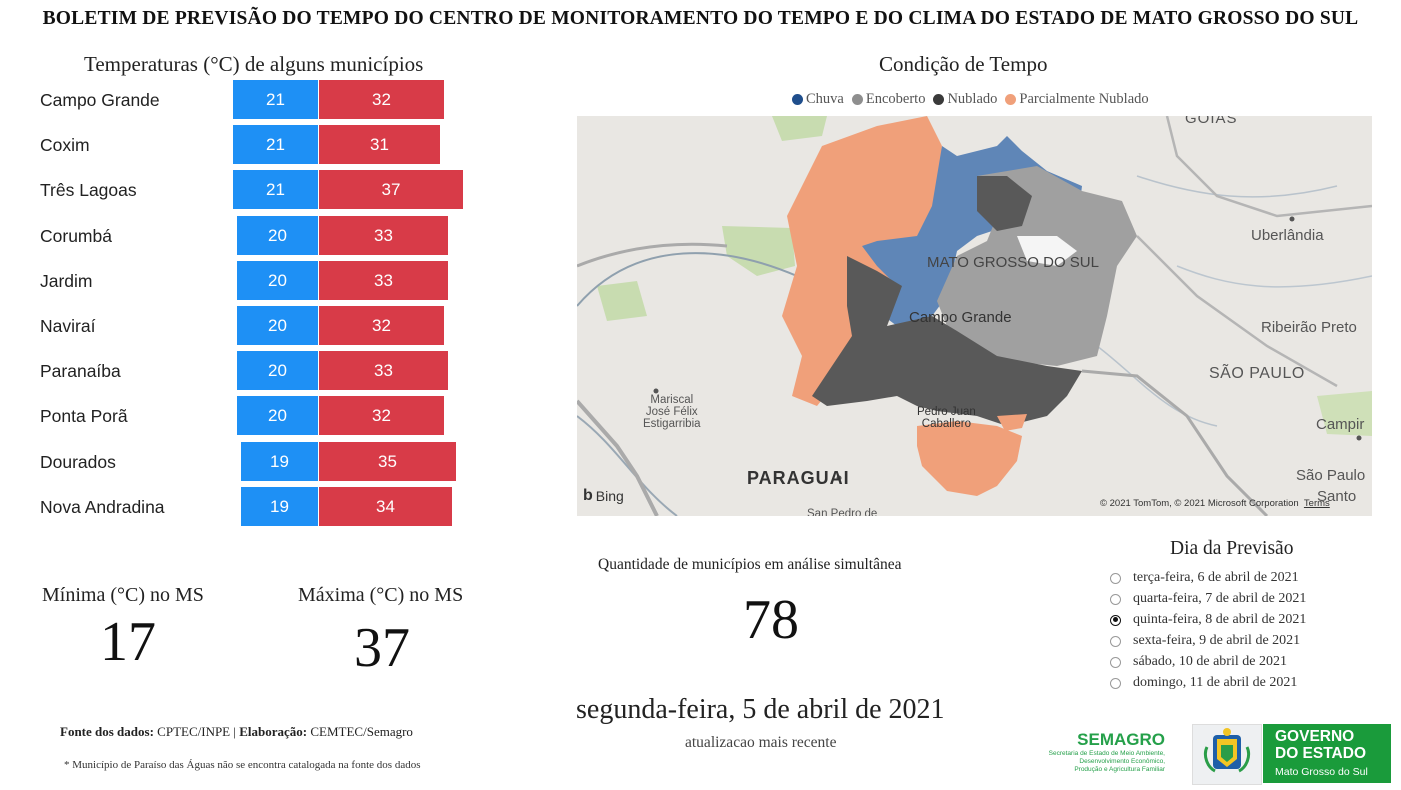 This screenshot has width=1401, height=790. Describe the element at coordinates (1232, 548) in the screenshot. I see `forecast-title: Dia da Previsão` at that location.